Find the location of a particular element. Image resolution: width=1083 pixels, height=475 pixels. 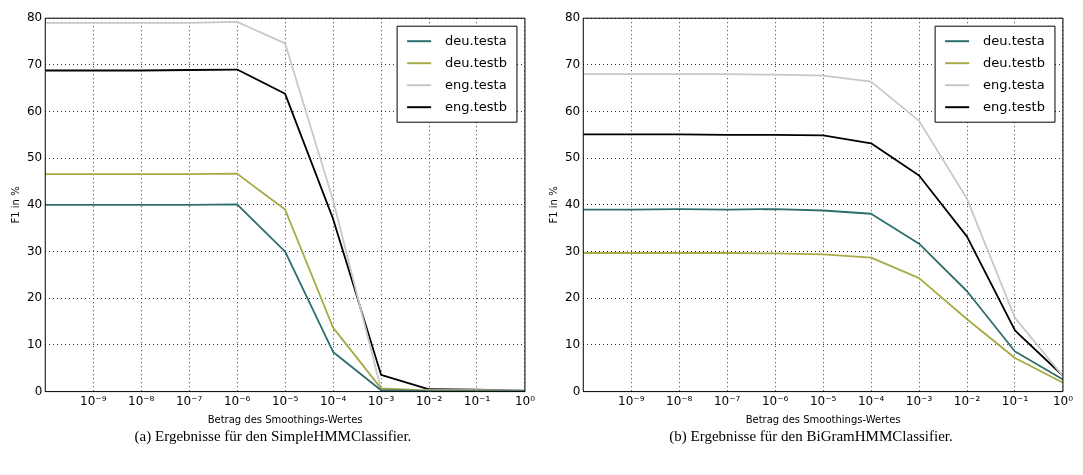

text: (a) Ergebnisse für den SimpleHMMClassifier. is located at coordinates (273, 436).